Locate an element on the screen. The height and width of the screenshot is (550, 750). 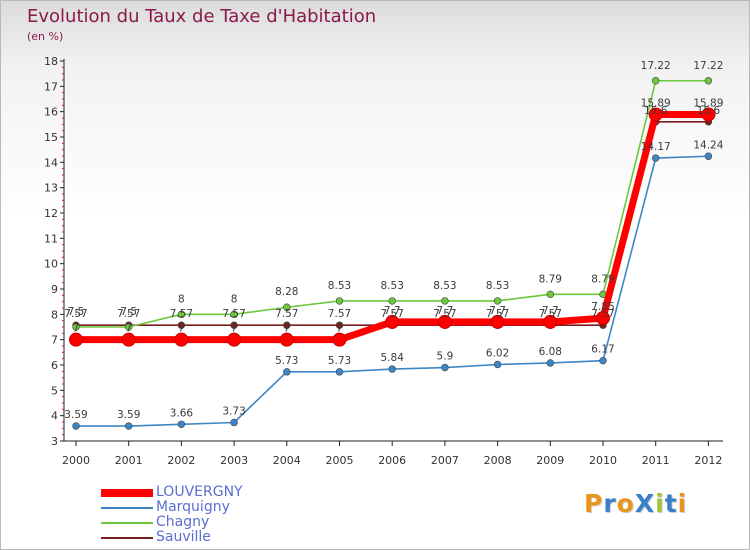
data-label-sauville: 15.6 is located at coordinates (709, 111).